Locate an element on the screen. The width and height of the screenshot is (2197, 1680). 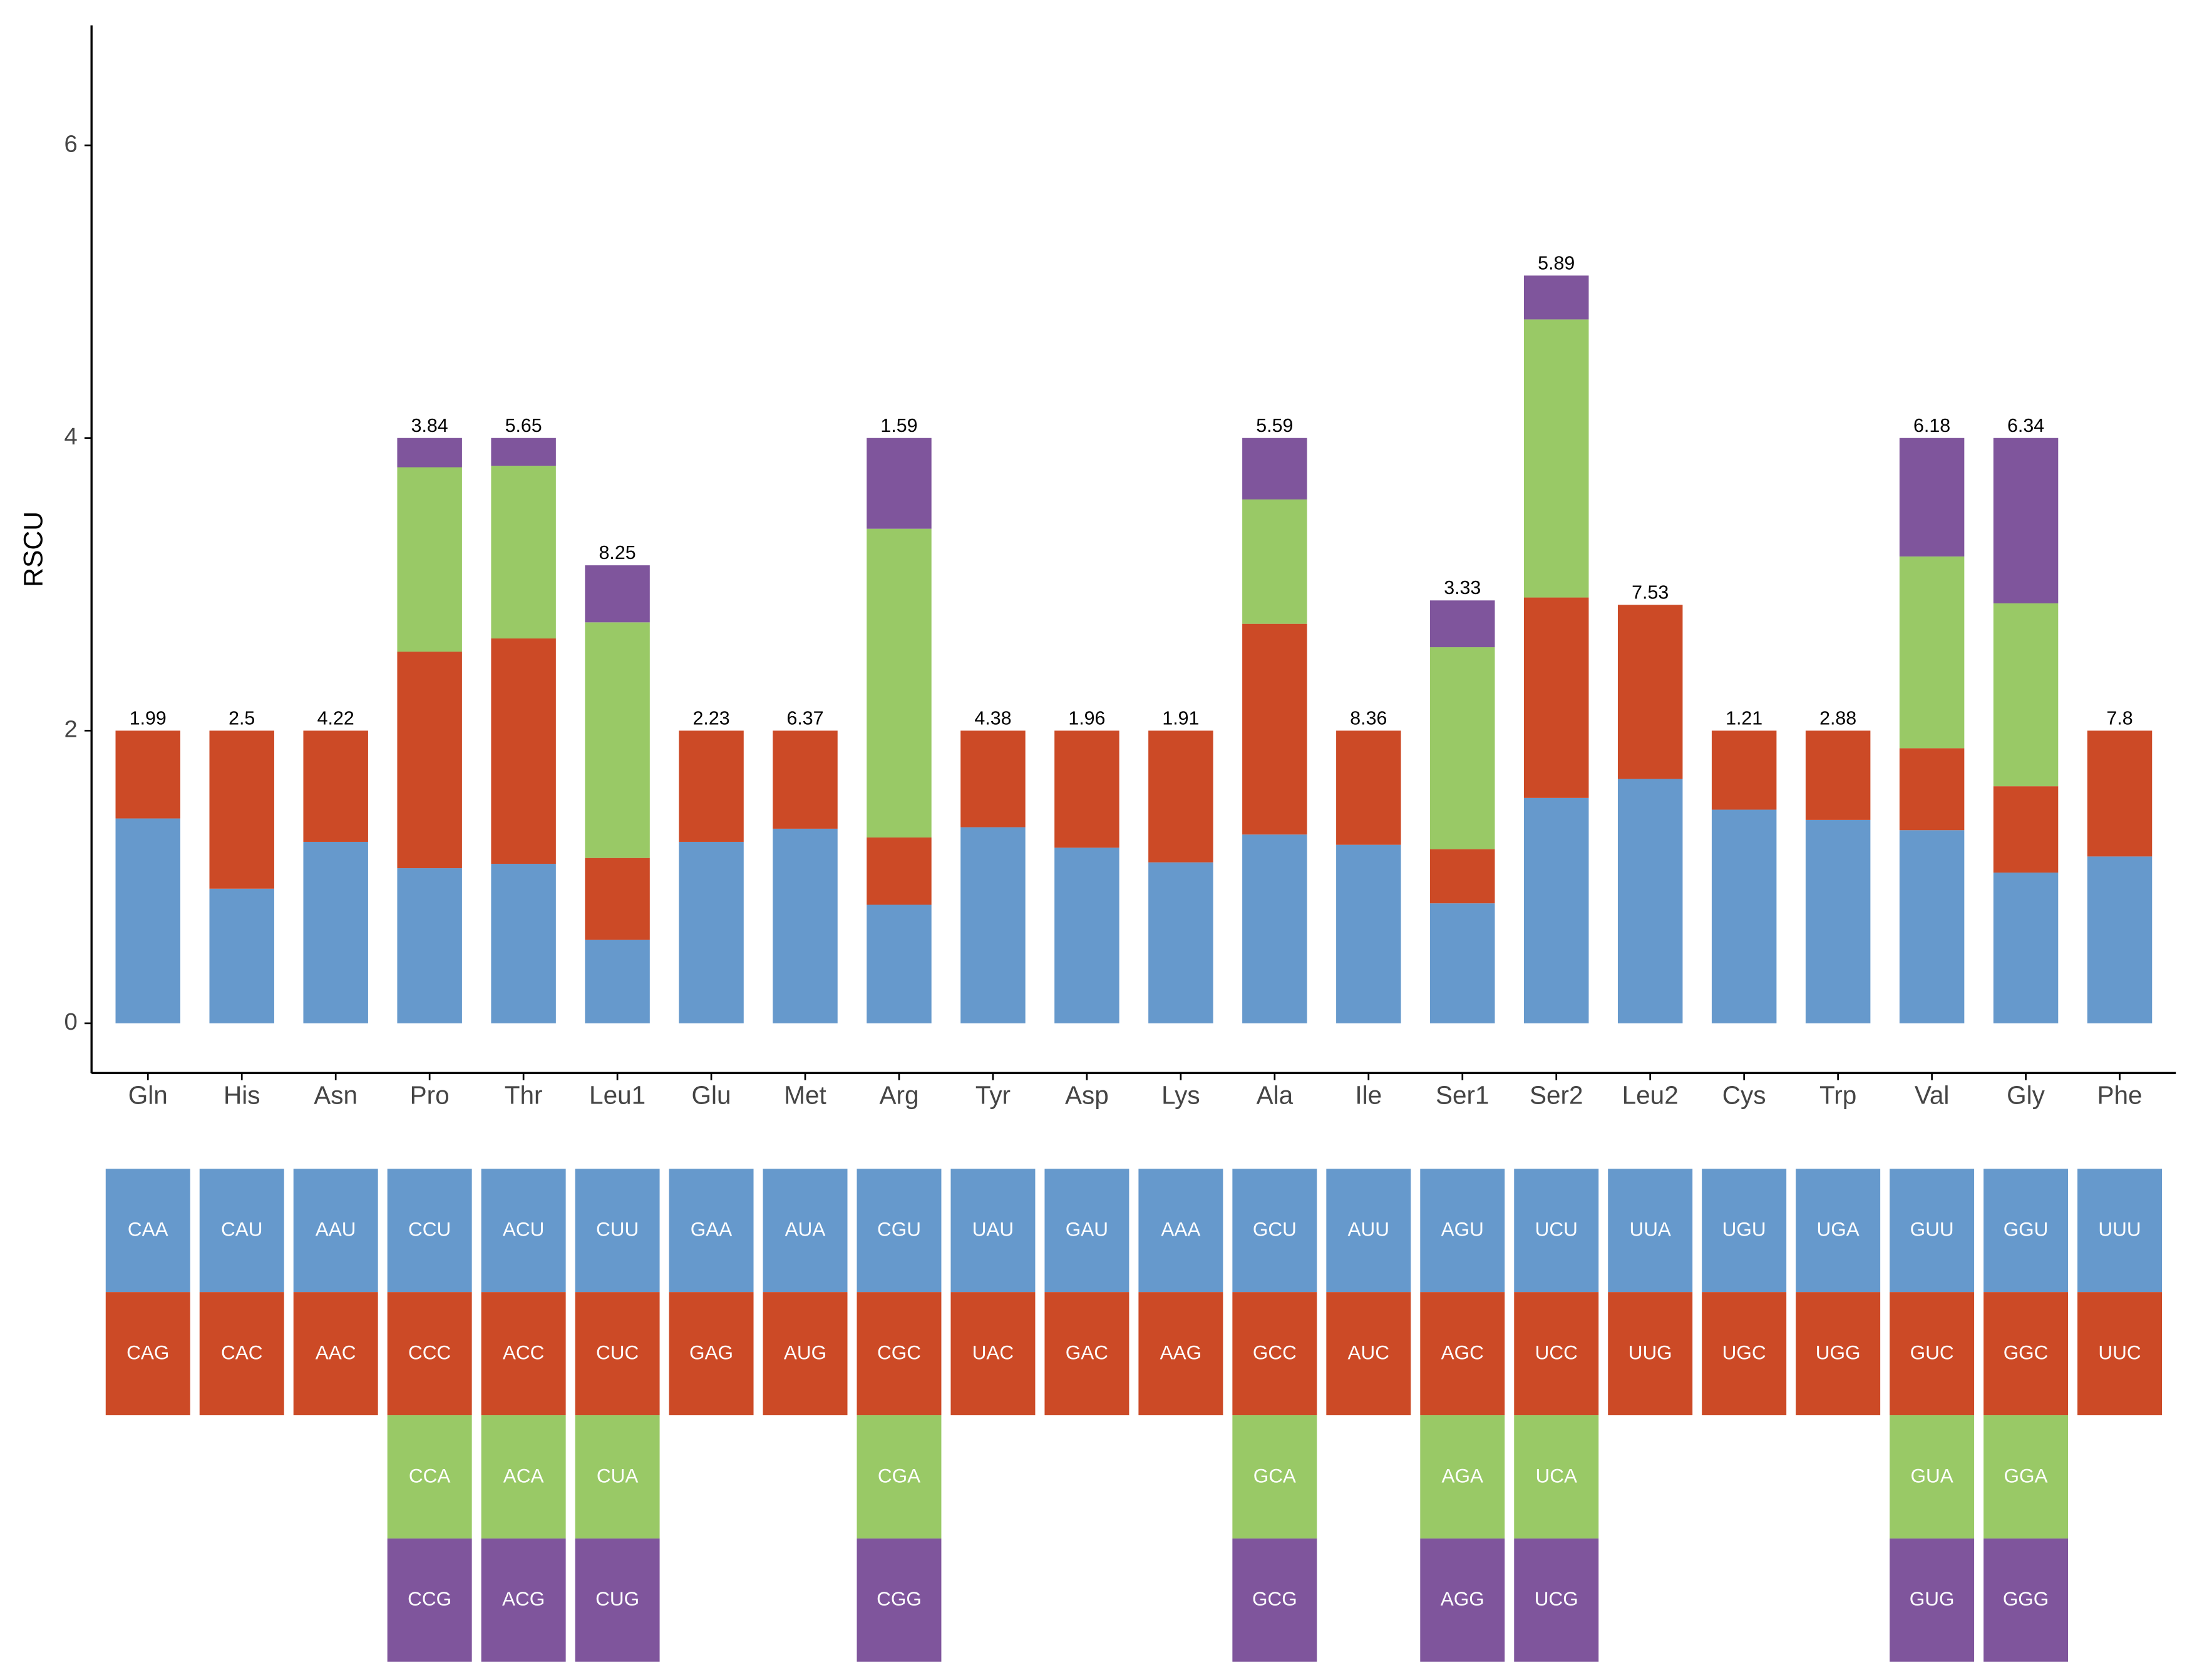
codon-label: GAU is located at coordinates (1087, 1229).